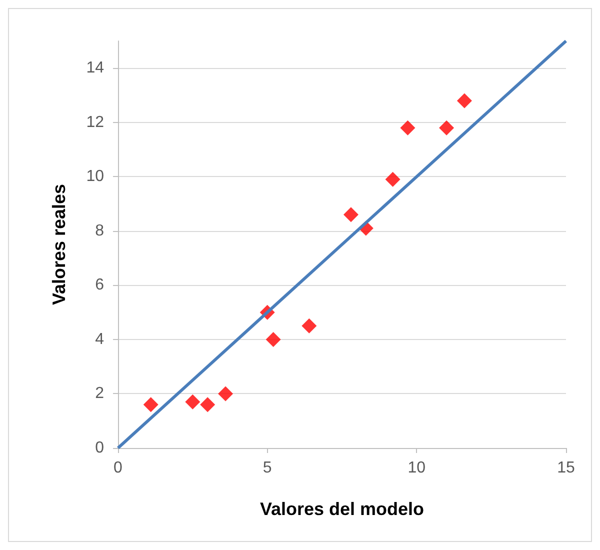 Image resolution: width=600 pixels, height=550 pixels. Describe the element at coordinates (118, 468) in the screenshot. I see `x-tick-label: 0` at that location.